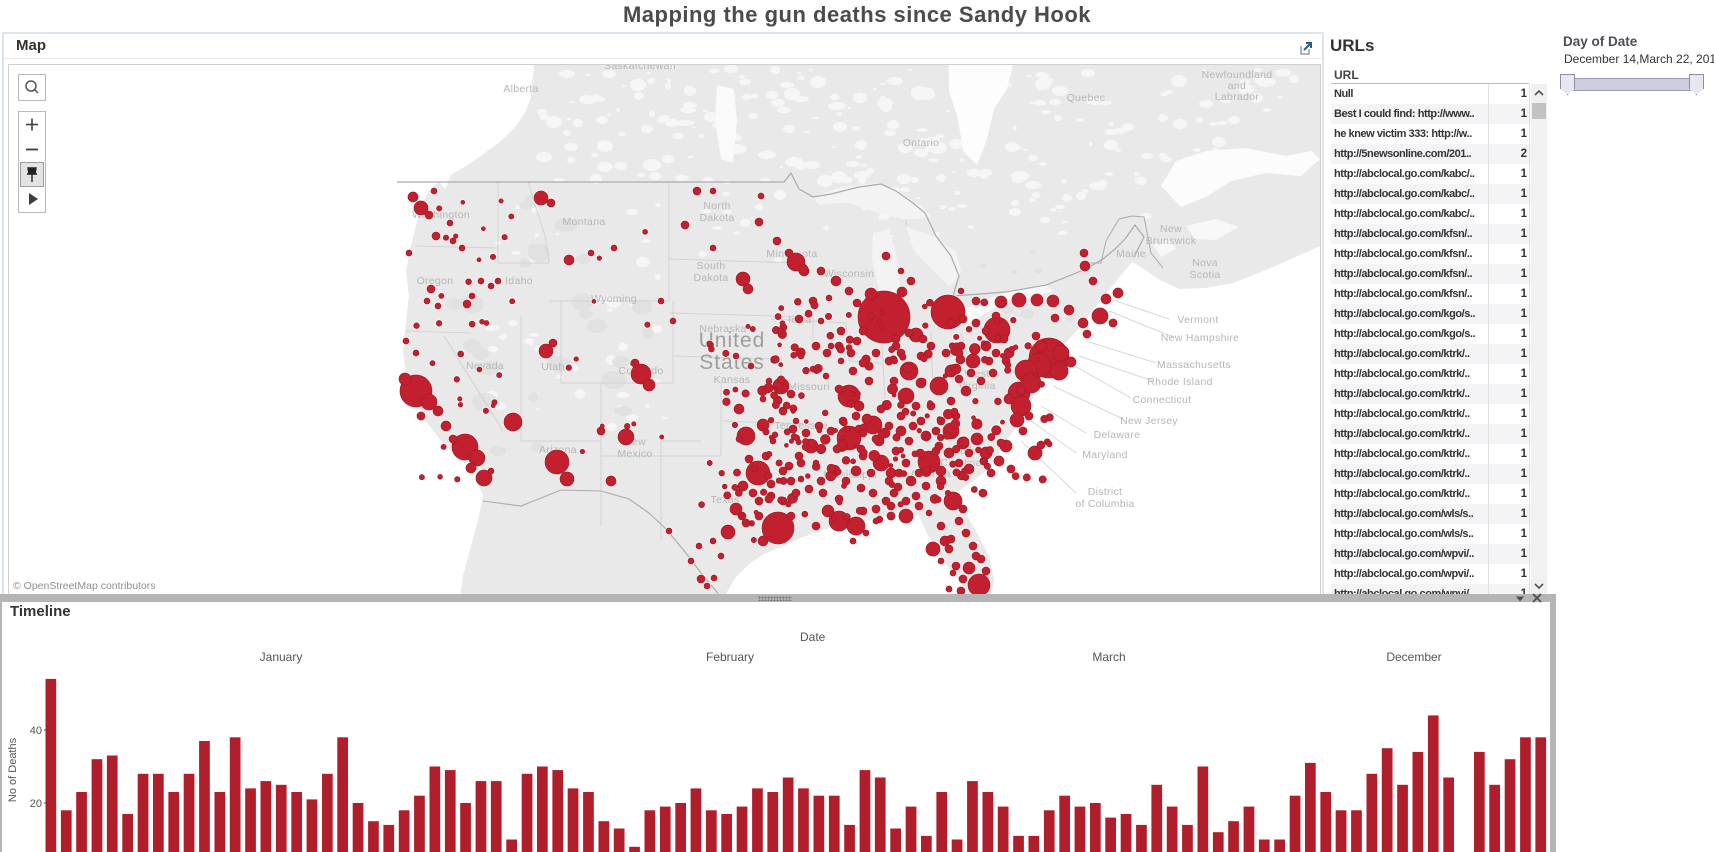 The image size is (1714, 852). What do you see at coordinates (552, 367) in the screenshot?
I see `svg-text: Utah` at bounding box center [552, 367].